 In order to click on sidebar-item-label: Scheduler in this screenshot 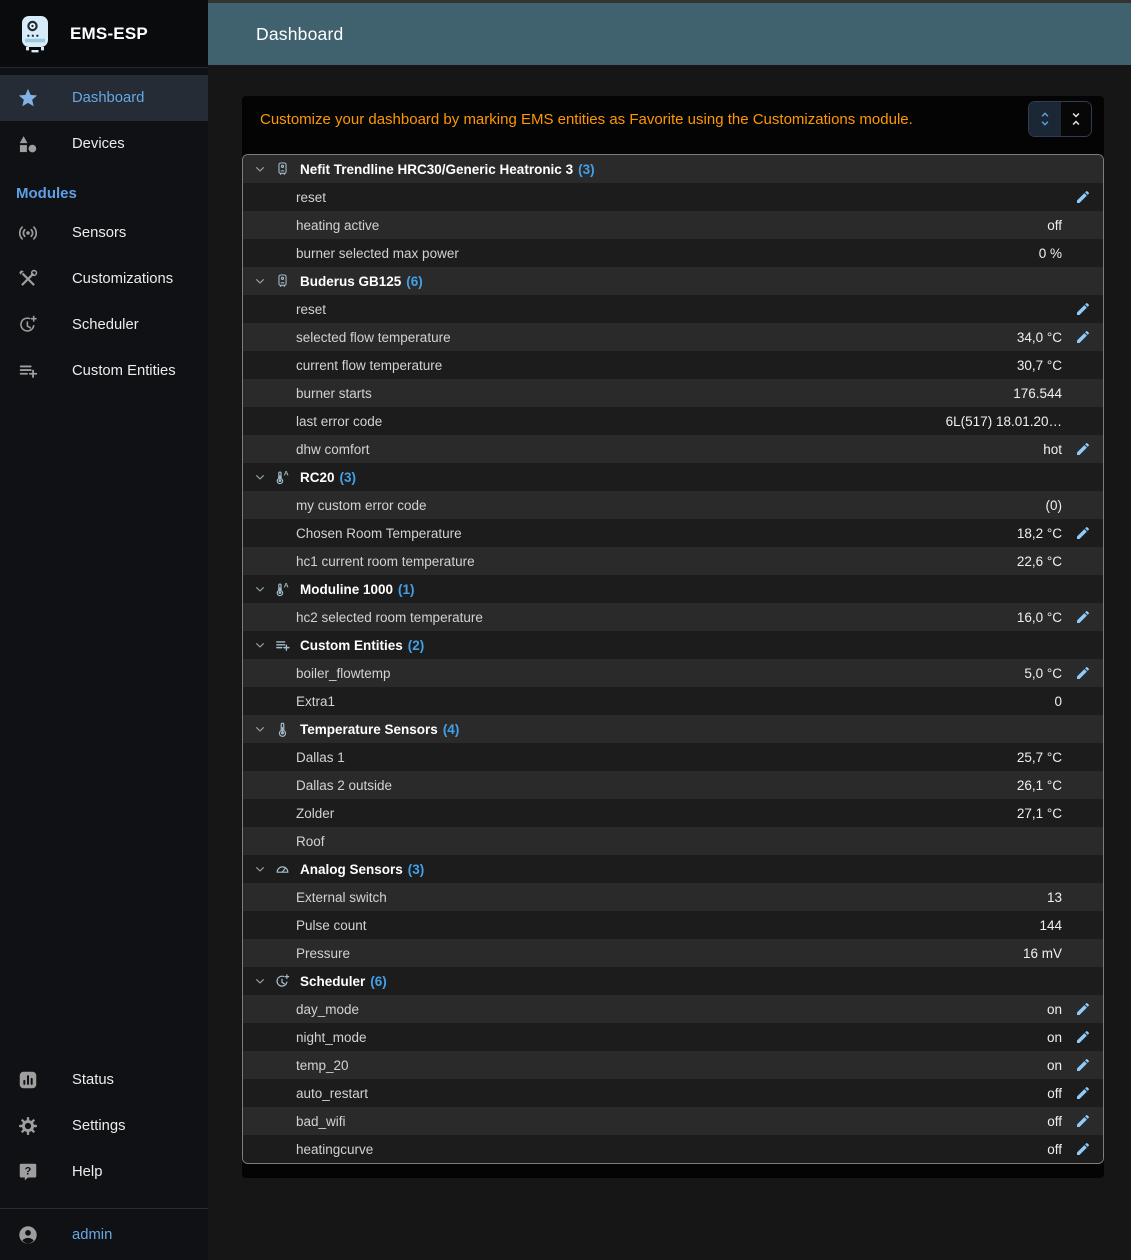, I will do `click(105, 325)`.